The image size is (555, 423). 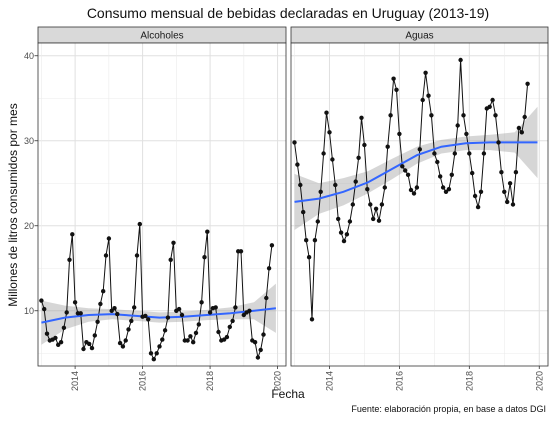 I want to click on y-tick-label: 40, so click(x=29, y=56).